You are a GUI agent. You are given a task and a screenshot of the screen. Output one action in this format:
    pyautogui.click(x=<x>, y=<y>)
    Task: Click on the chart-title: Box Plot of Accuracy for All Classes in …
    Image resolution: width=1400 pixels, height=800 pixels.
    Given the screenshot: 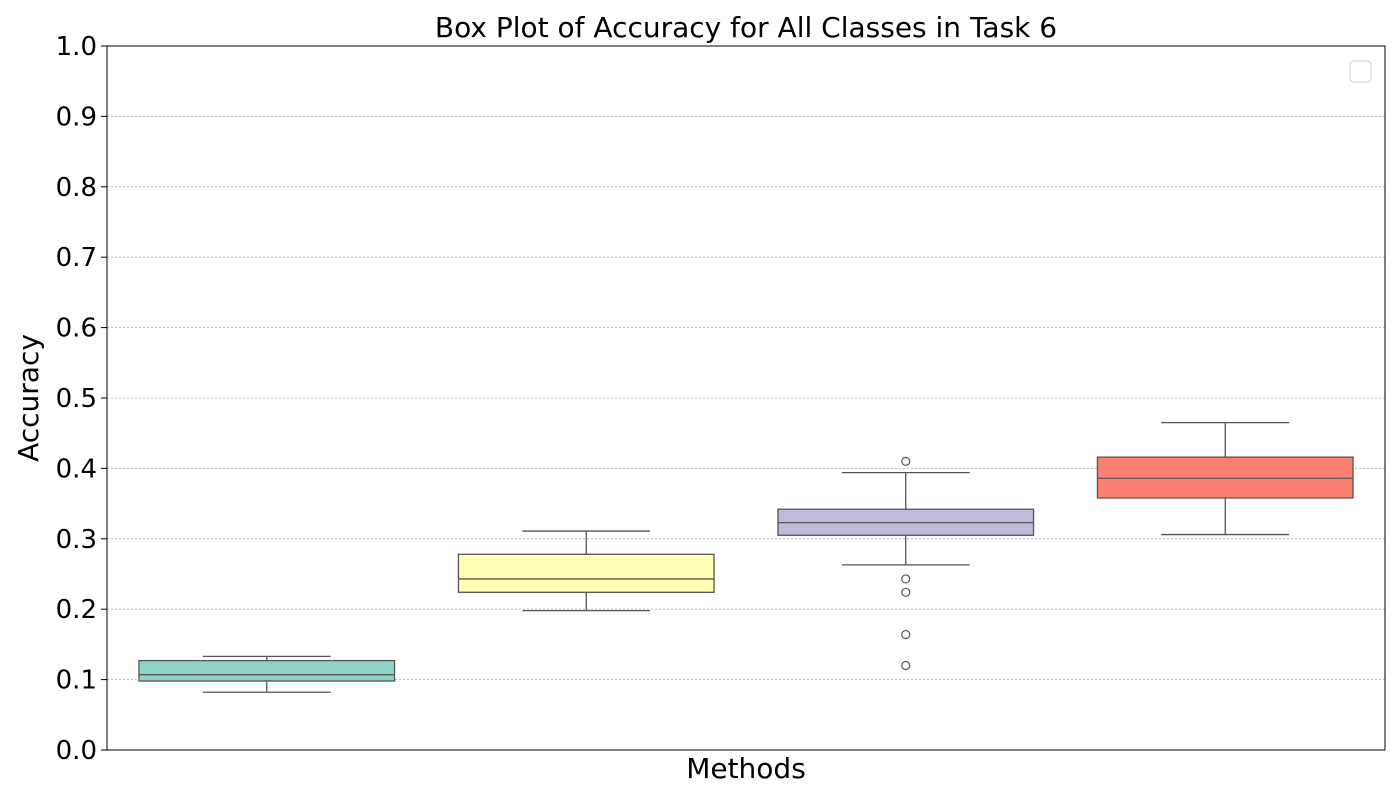 What is the action you would take?
    pyautogui.click(x=746, y=27)
    